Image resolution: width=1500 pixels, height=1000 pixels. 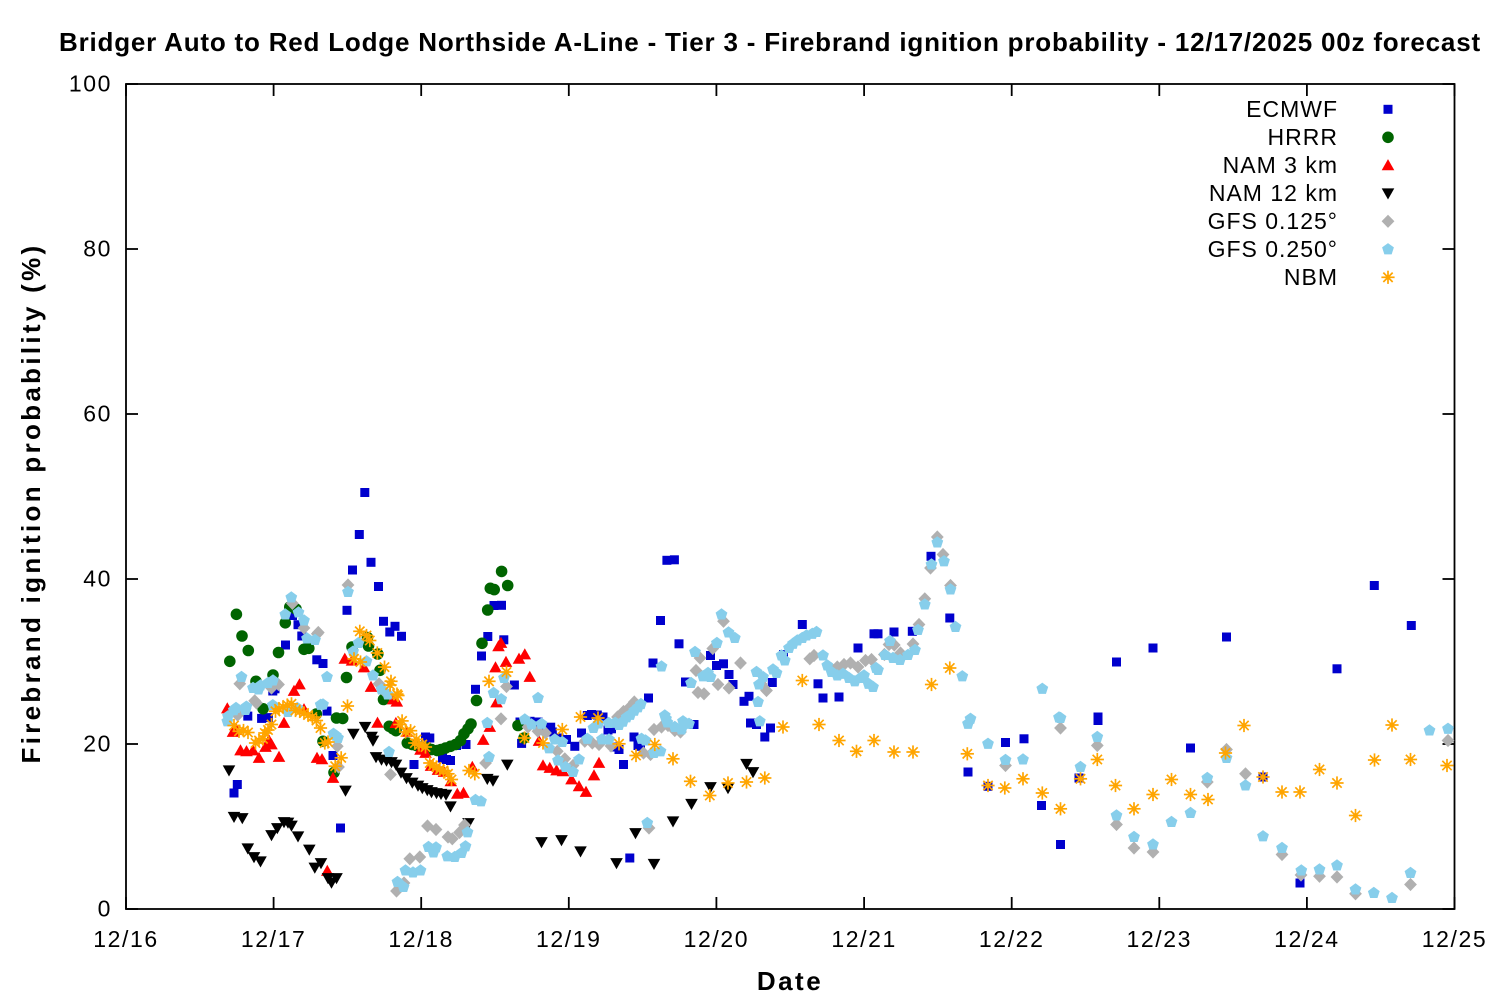 I want to click on svg-text: 12/23, so click(x=1160, y=939).